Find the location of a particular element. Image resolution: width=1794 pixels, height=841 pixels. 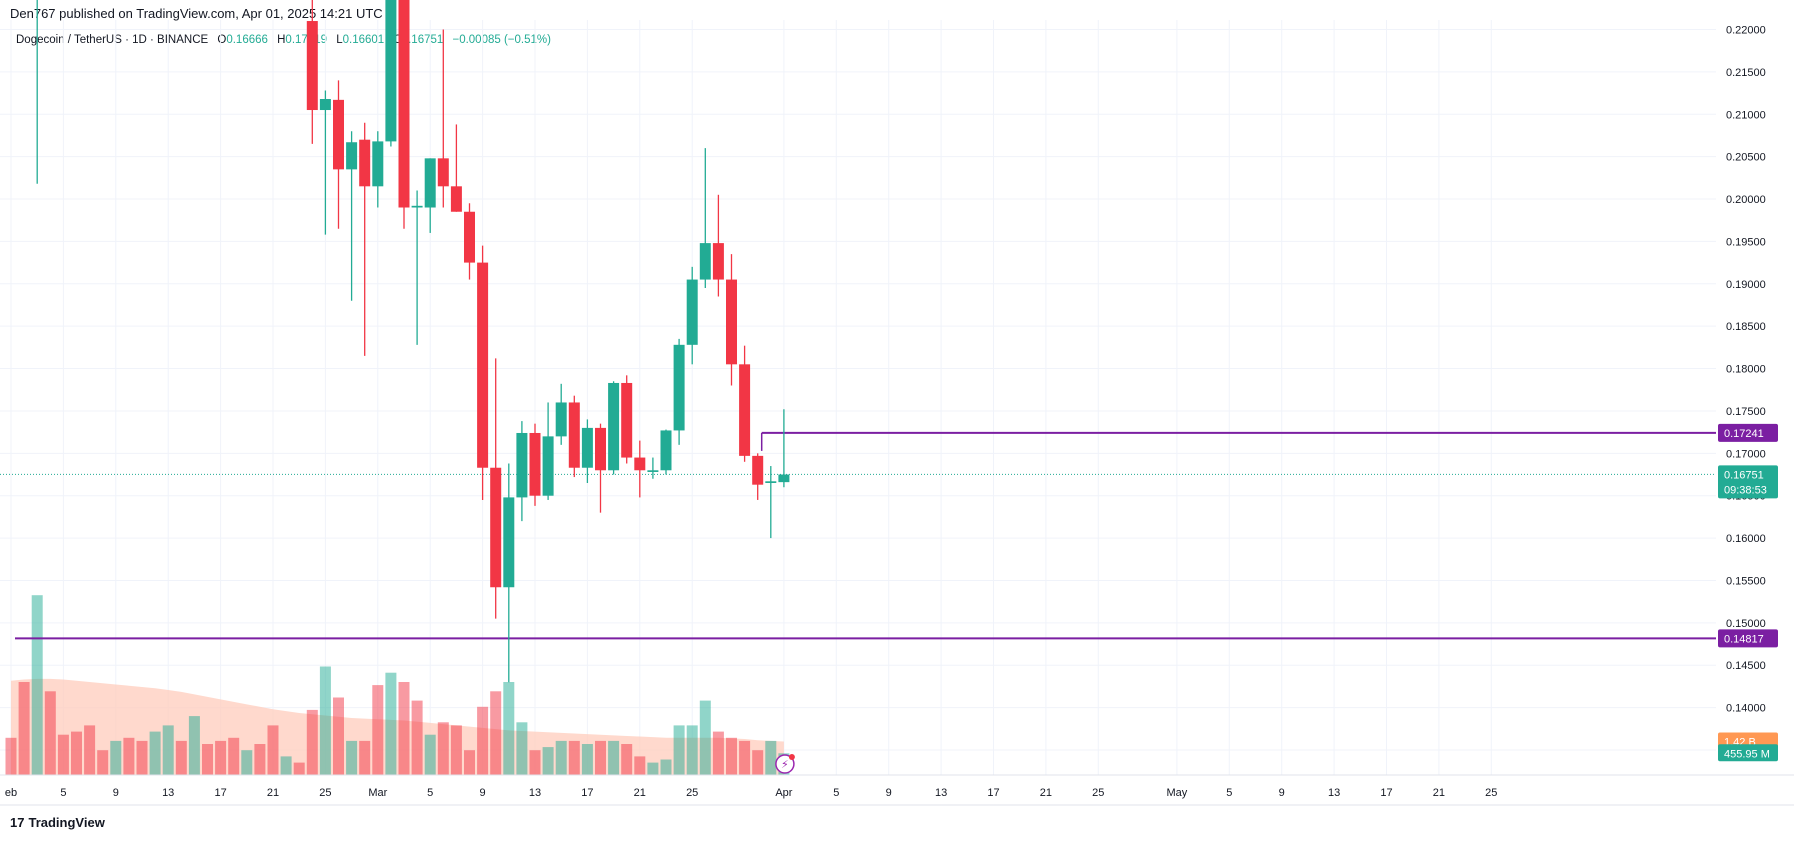

price-tick-label: 0.18500 is located at coordinates (1746, 327).